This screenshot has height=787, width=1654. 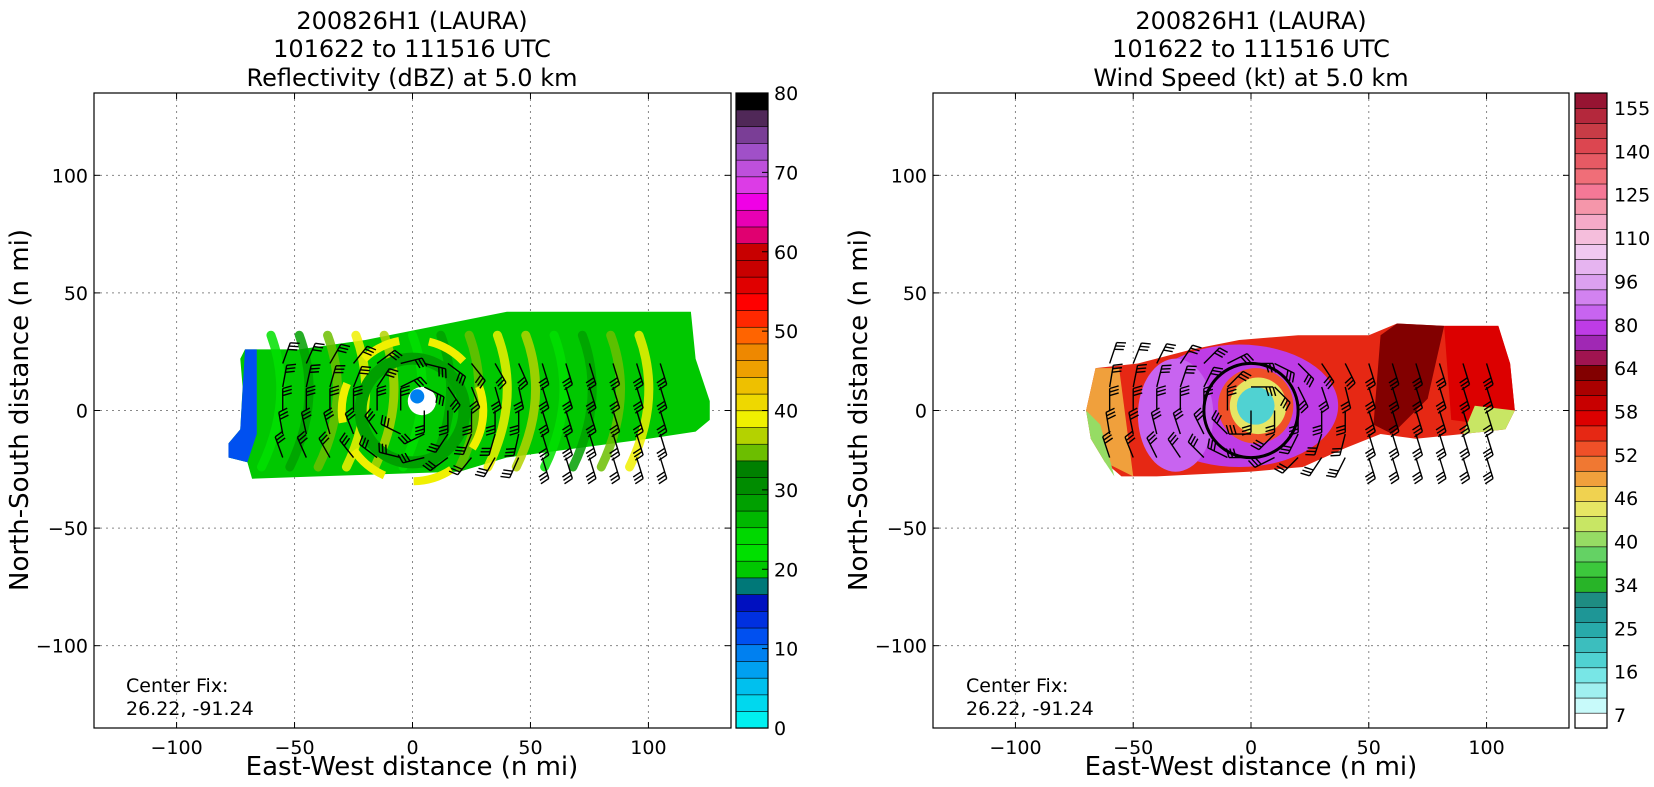 What do you see at coordinates (1409, 379) in the screenshot?
I see `wind-max-patch` at bounding box center [1409, 379].